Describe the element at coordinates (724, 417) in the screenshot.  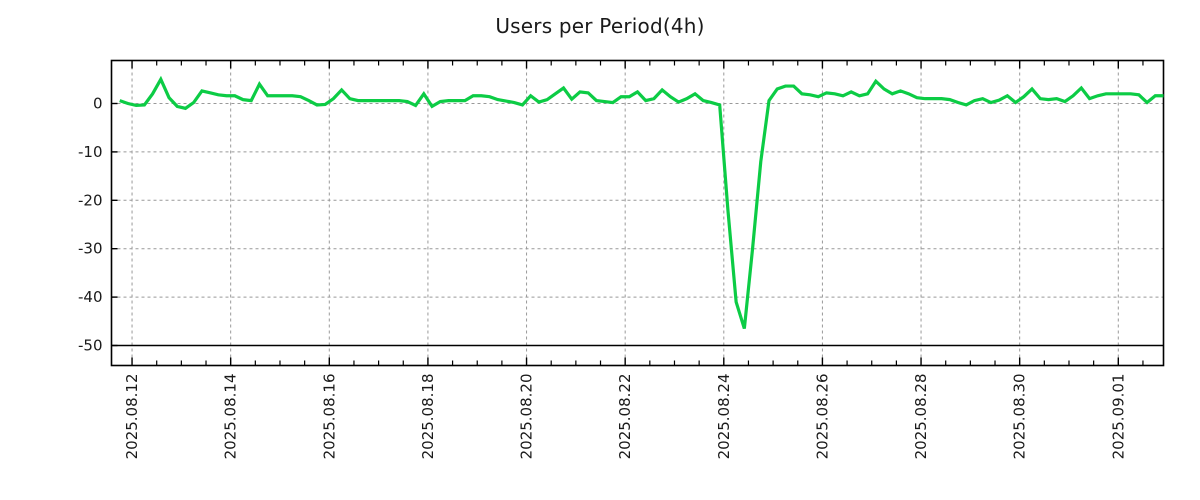
I see `svg-text: 2025.08.24` at that location.